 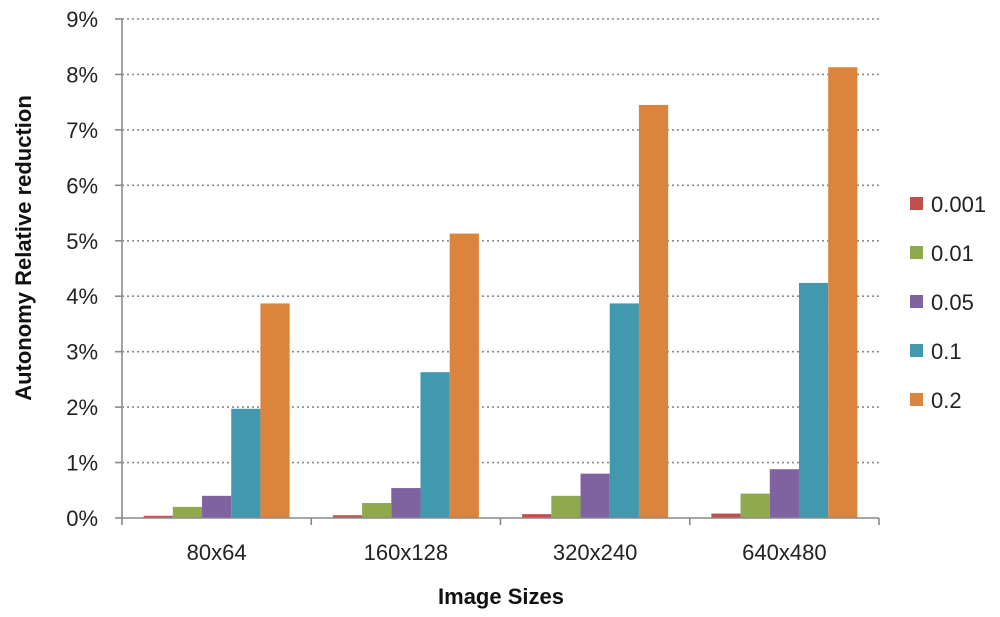 I want to click on legend-label: 0.2, so click(x=946, y=400).